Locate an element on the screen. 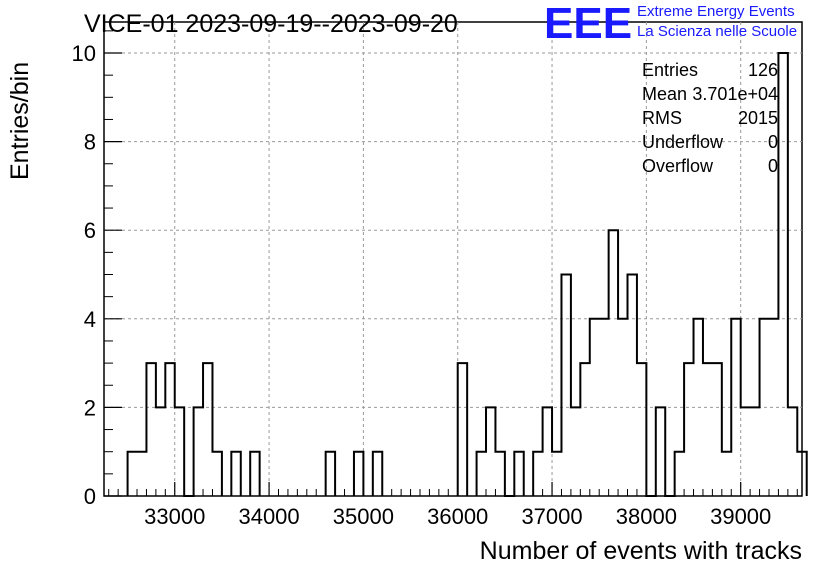 The width and height of the screenshot is (836, 572). y-tick-label: 2 is located at coordinates (90, 407).